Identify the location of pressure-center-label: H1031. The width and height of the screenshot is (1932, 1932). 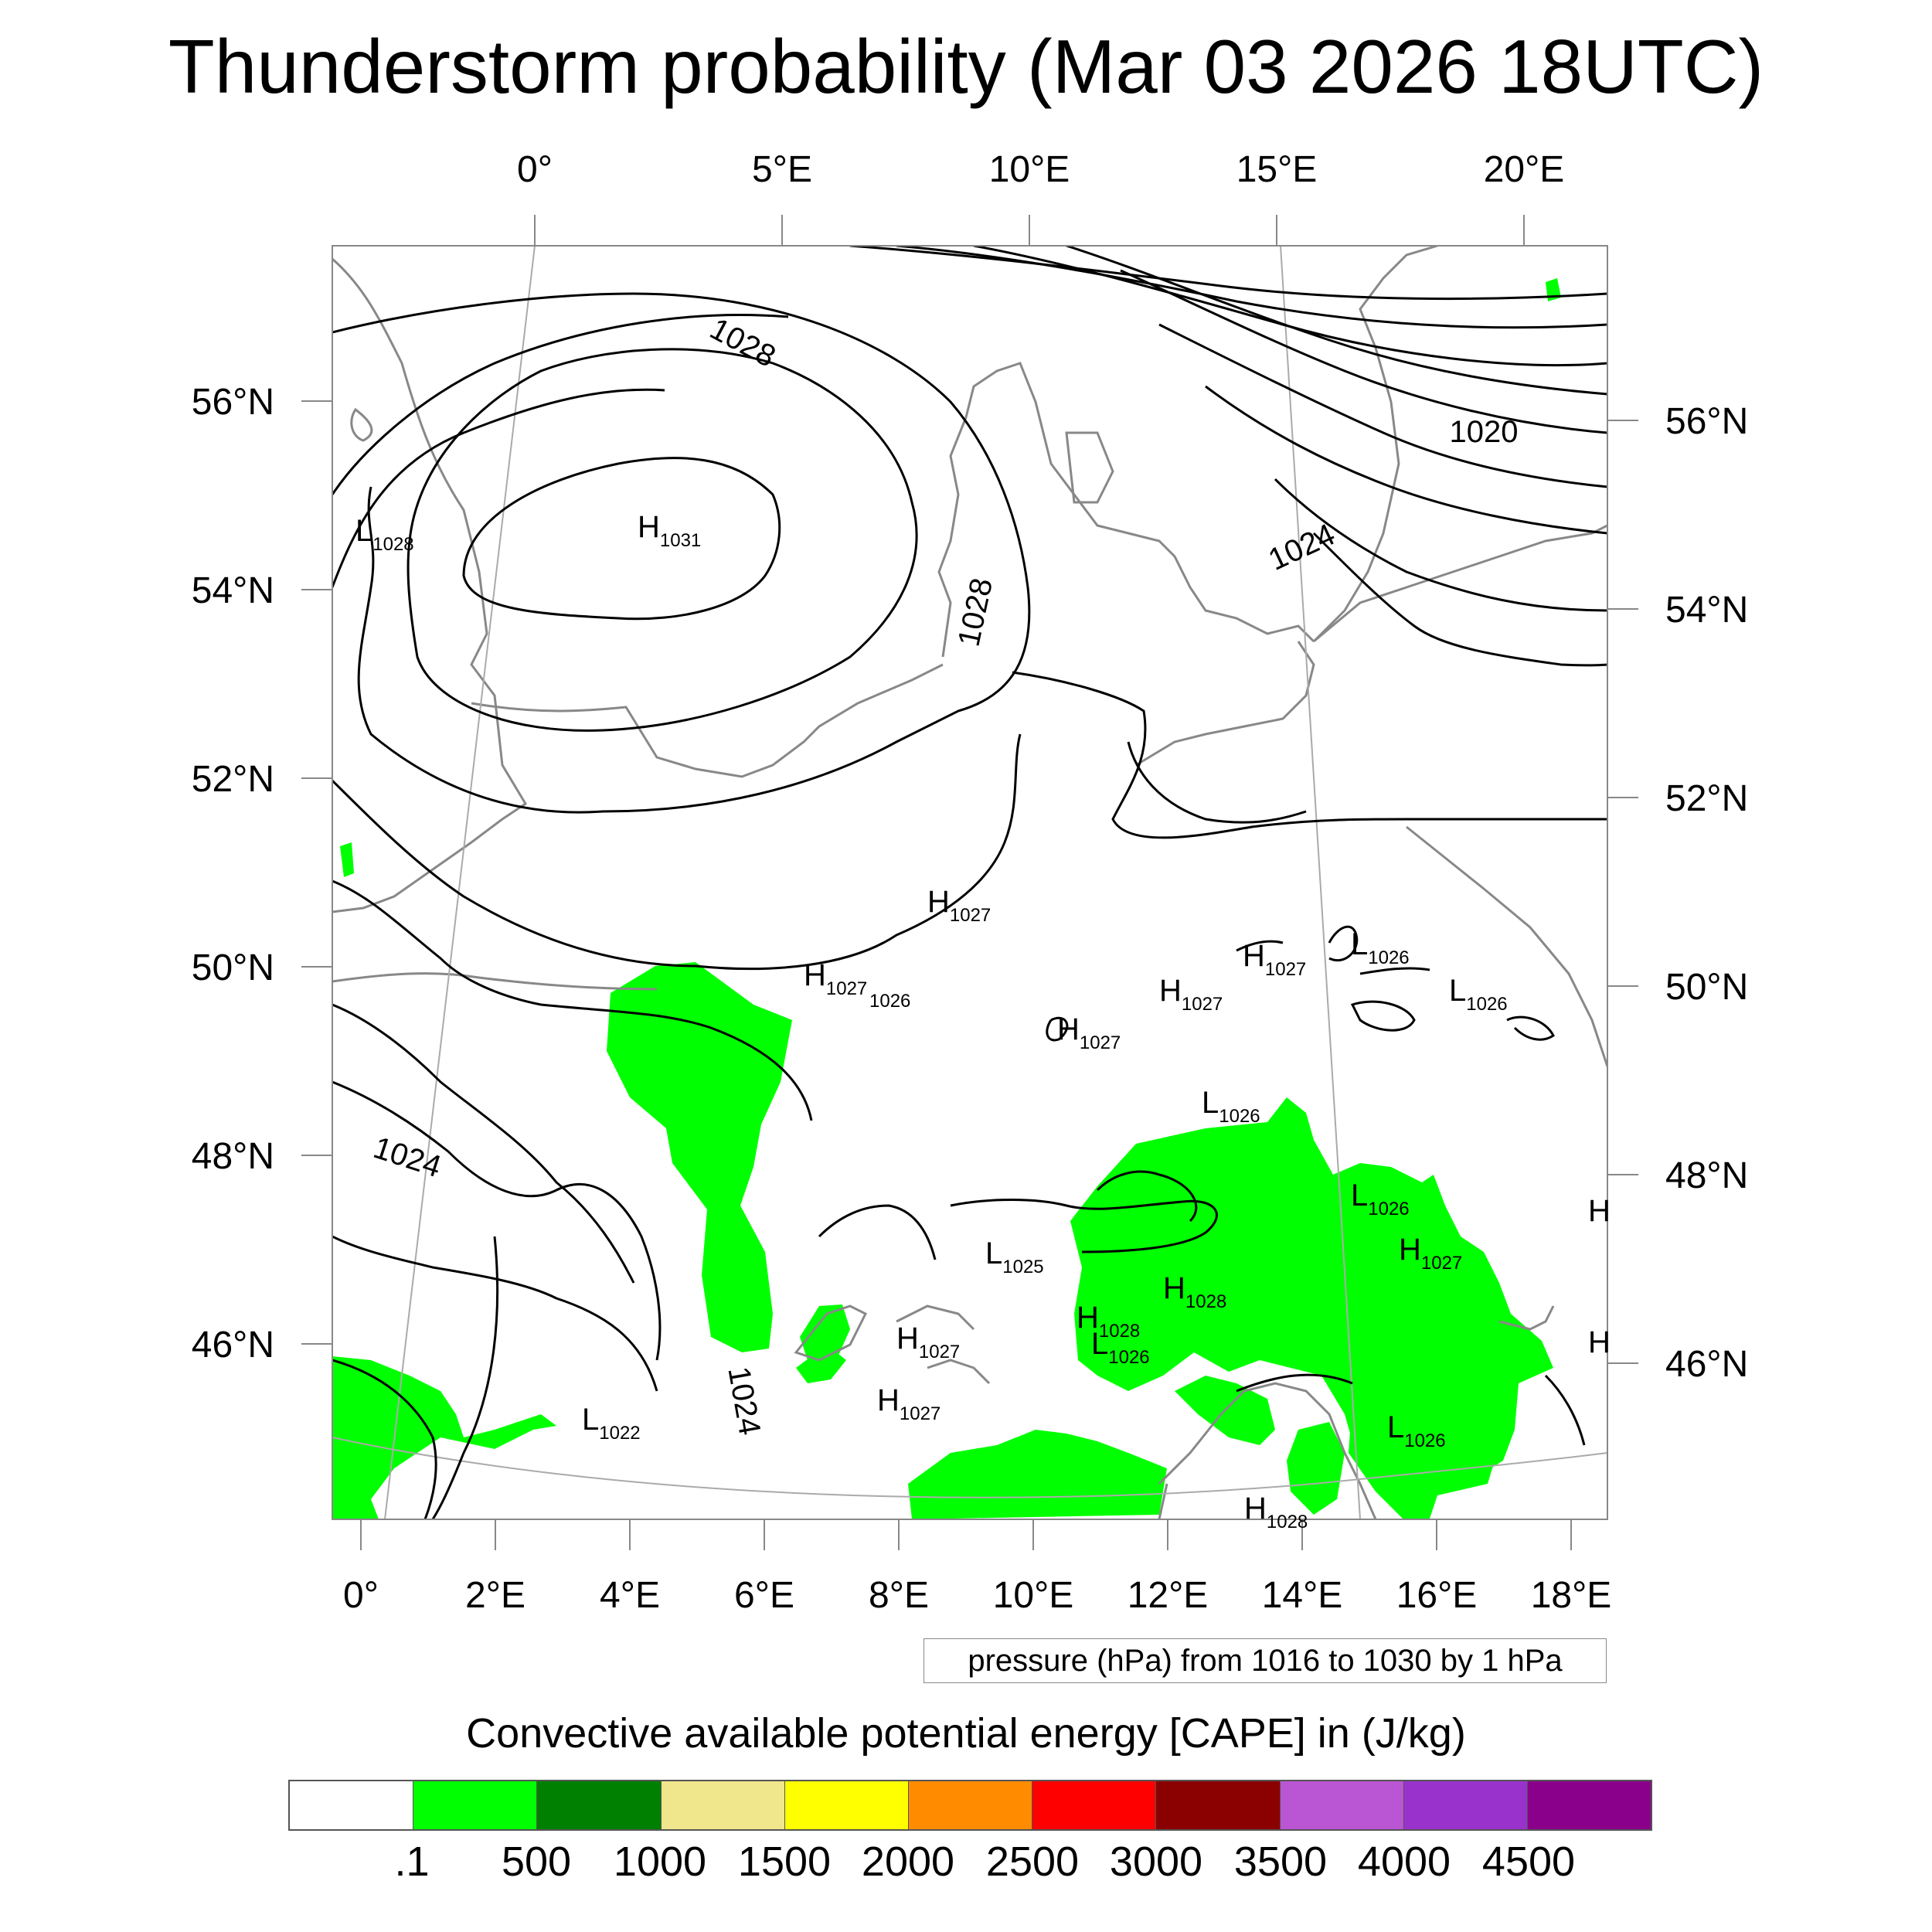
(670, 531).